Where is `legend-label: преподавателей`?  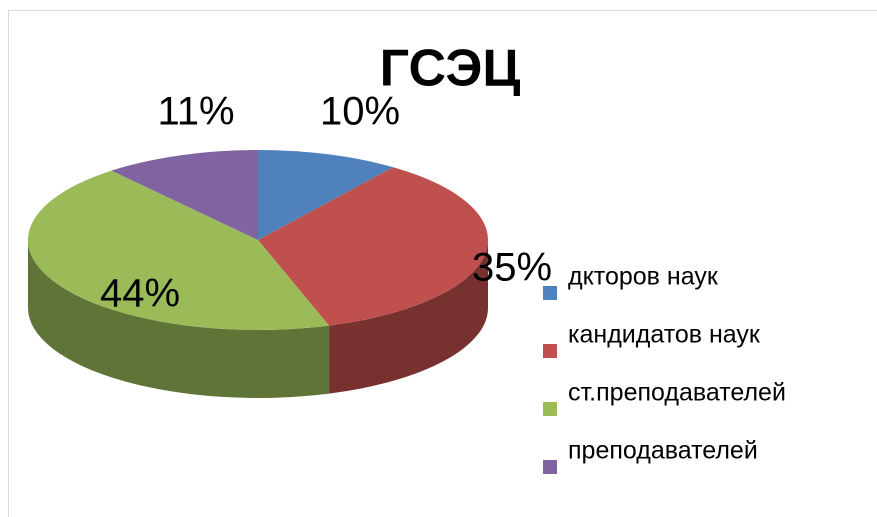 legend-label: преподавателей is located at coordinates (663, 451).